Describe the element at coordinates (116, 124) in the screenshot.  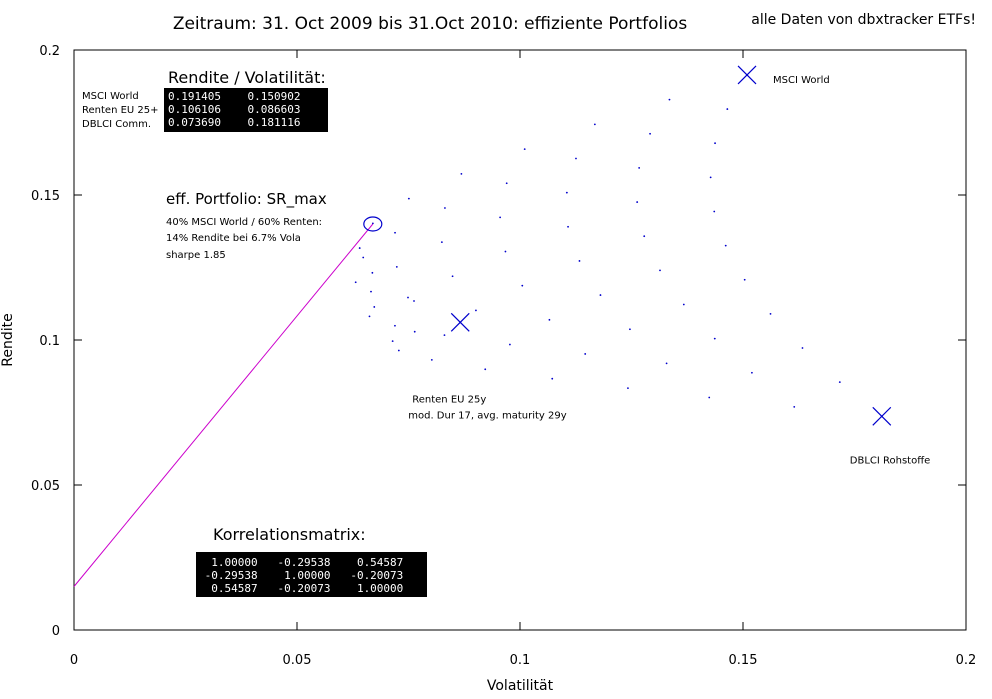
I see `stats-name-2: DBLCI Comm.` at that location.